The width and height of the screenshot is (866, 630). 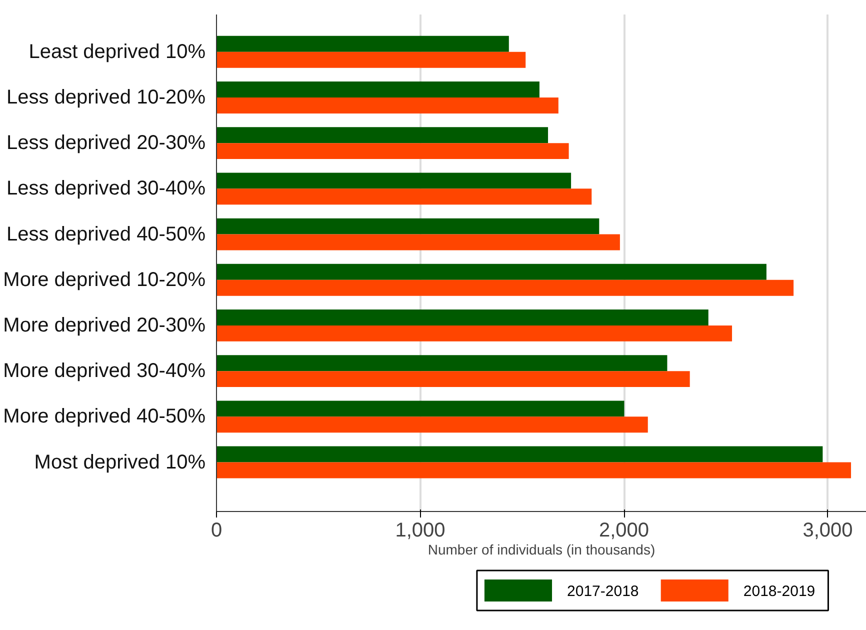 I want to click on legend-label: 2017-2018, so click(x=603, y=591).